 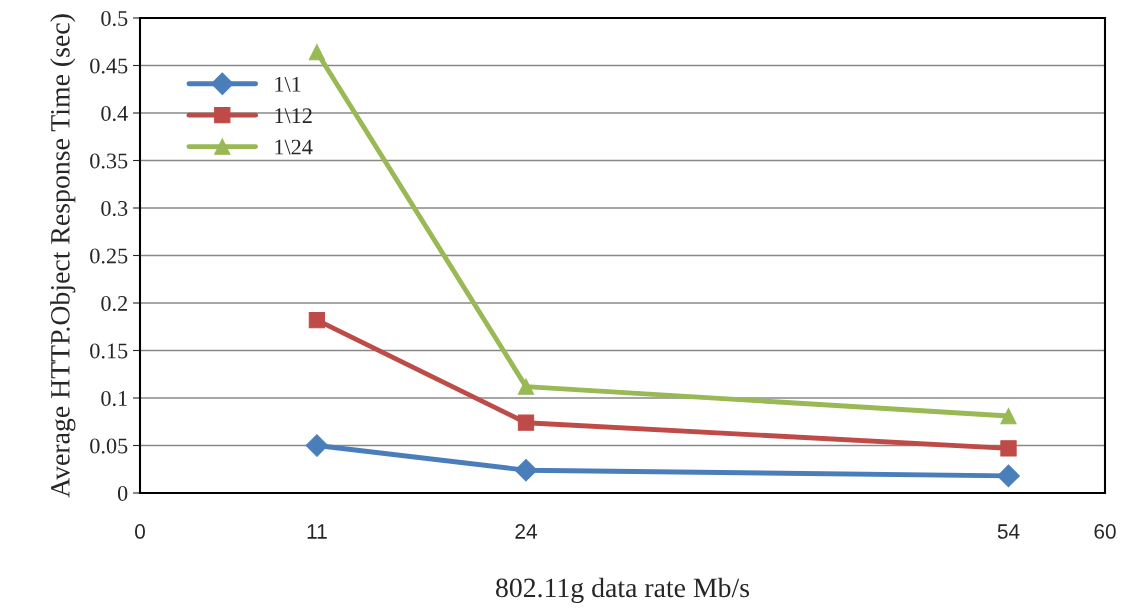 What do you see at coordinates (1105, 531) in the screenshot?
I see `x-tick-label: 60` at bounding box center [1105, 531].